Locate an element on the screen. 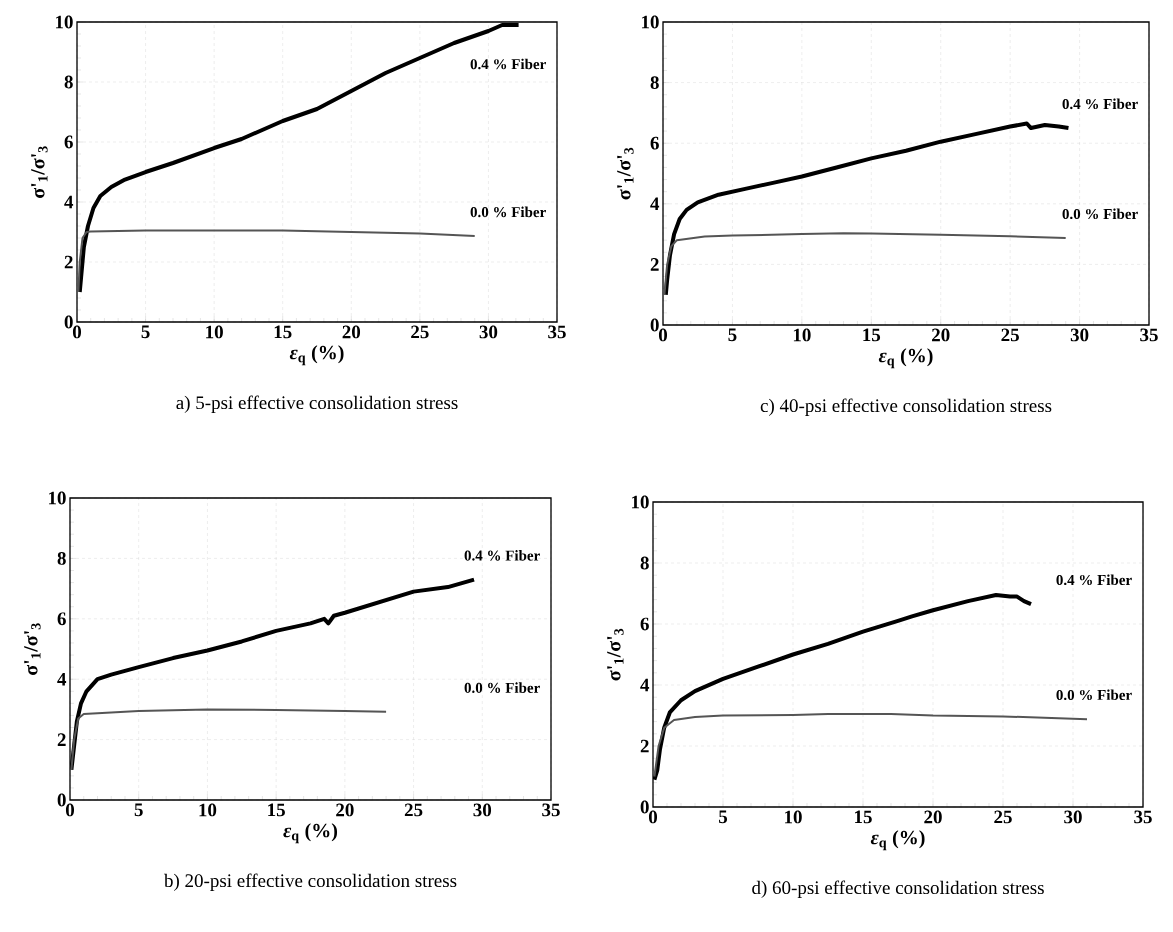 The height and width of the screenshot is (932, 1173). text: d) 60-psi effective consolidation stress is located at coordinates (898, 889).